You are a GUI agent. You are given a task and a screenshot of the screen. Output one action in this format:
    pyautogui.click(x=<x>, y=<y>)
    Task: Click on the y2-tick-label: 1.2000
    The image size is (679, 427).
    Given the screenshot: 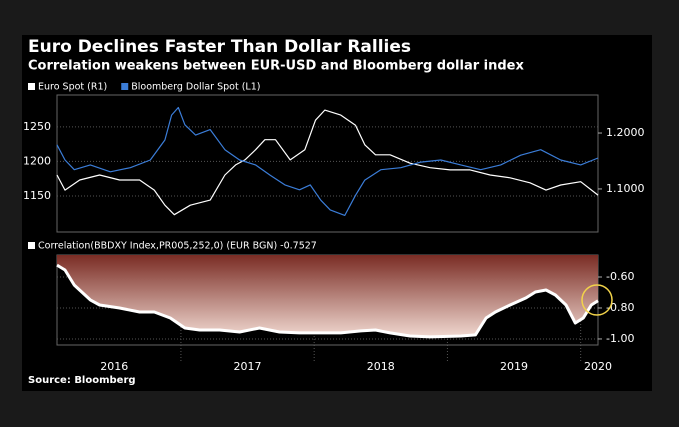 What is the action you would take?
    pyautogui.click(x=625, y=132)
    